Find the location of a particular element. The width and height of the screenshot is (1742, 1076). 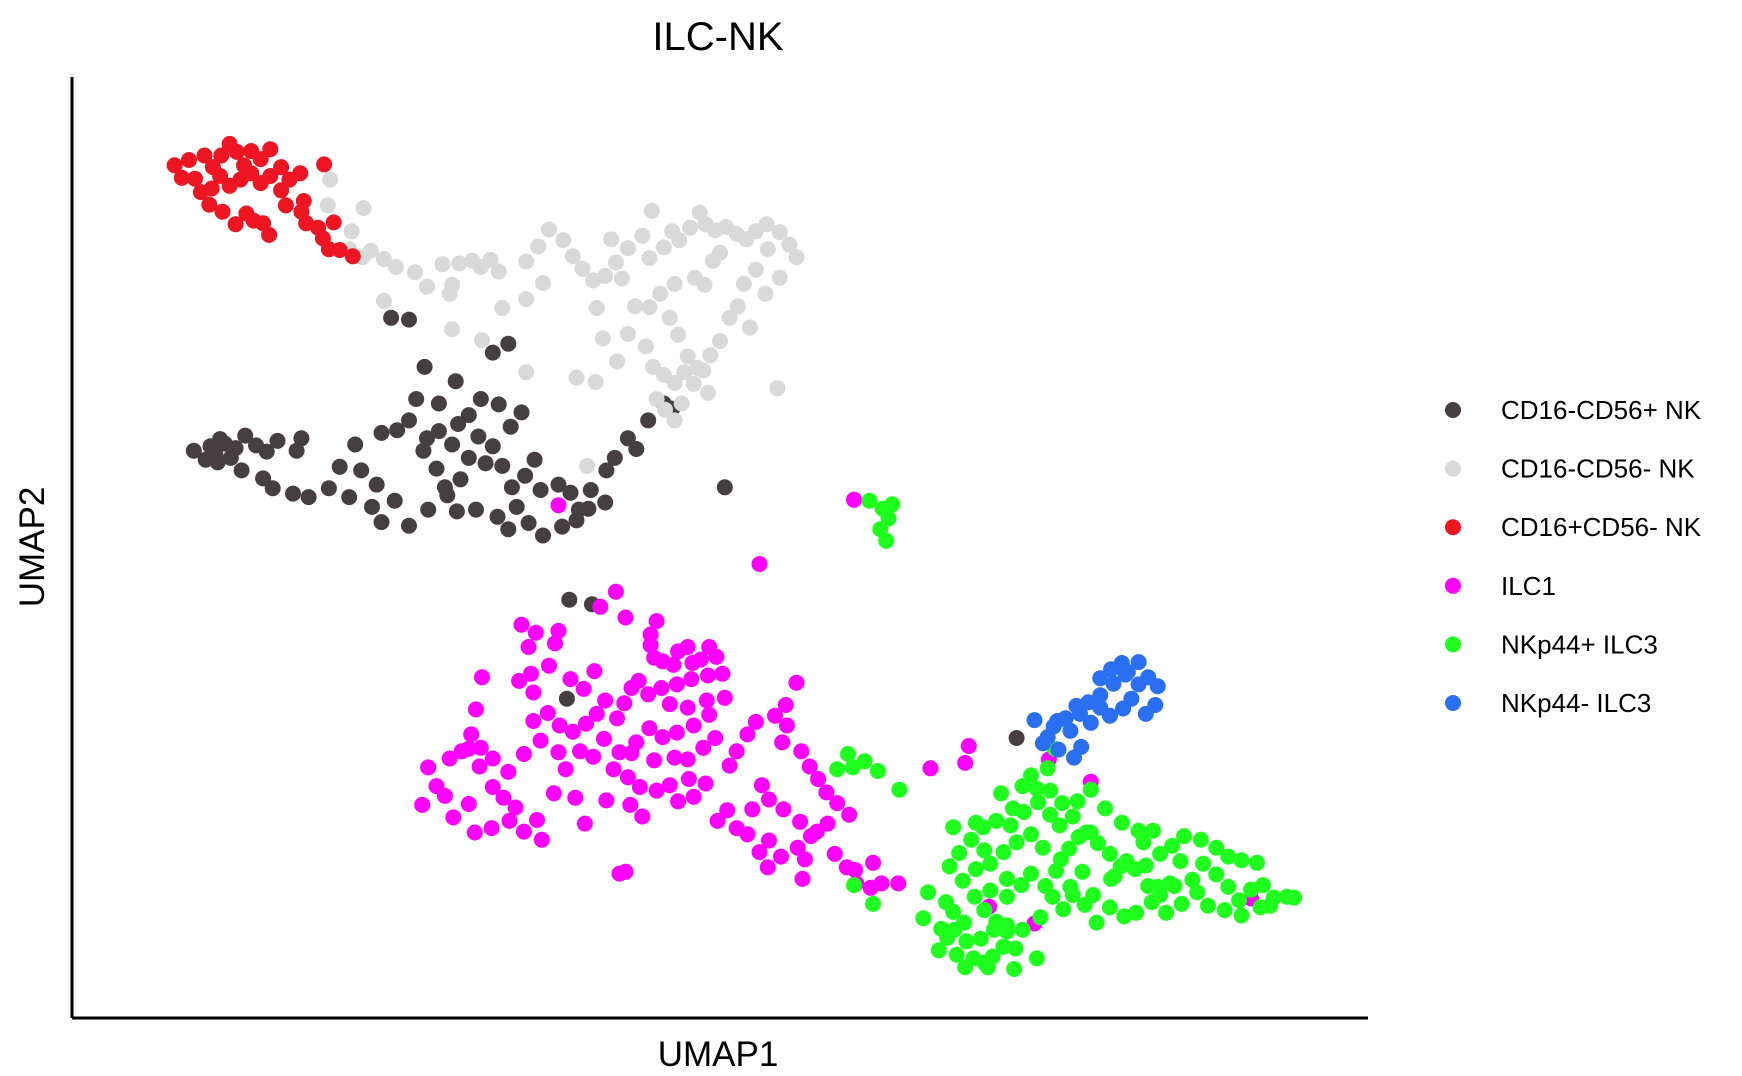

chart-title: ILC-NK is located at coordinates (717, 37).